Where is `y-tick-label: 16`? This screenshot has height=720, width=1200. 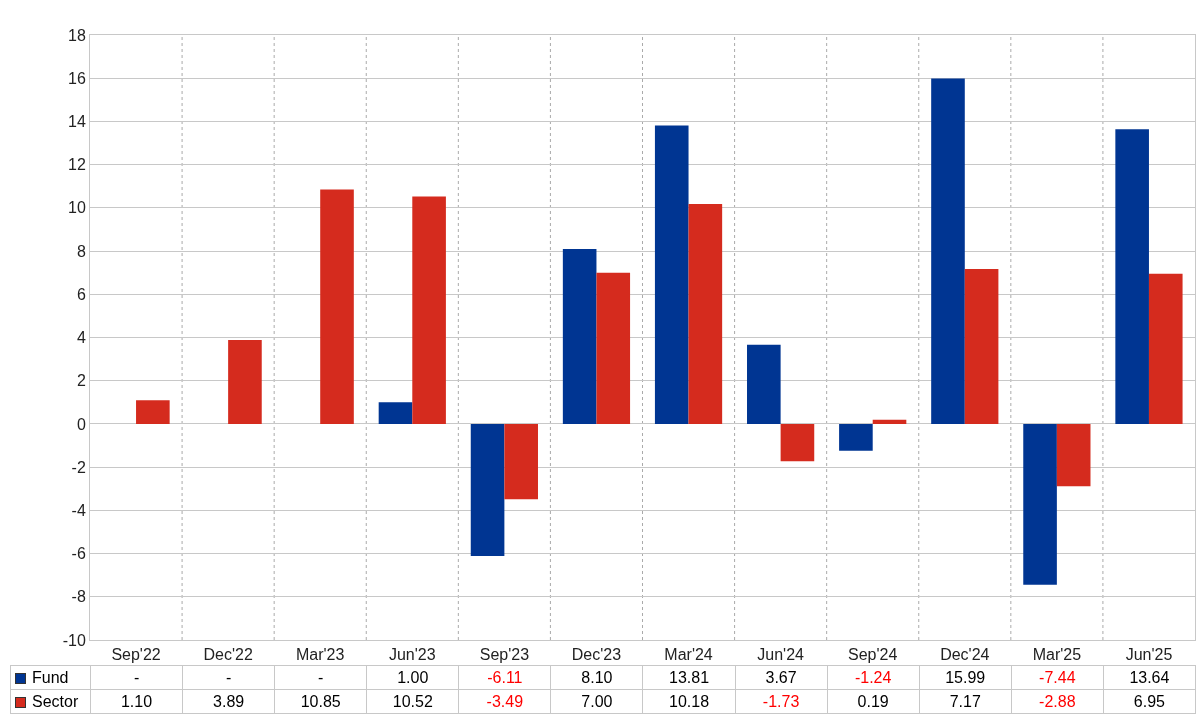 y-tick-label: 16 is located at coordinates (77, 78).